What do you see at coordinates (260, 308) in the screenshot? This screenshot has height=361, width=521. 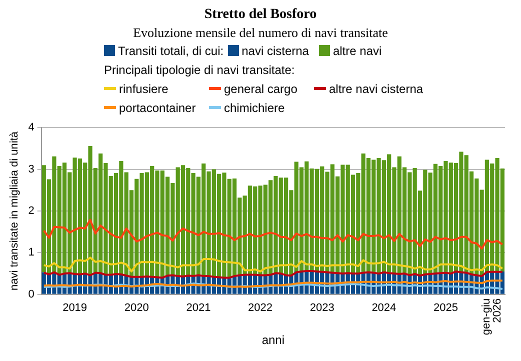 I see `x-tick-label: 2022` at bounding box center [260, 308].